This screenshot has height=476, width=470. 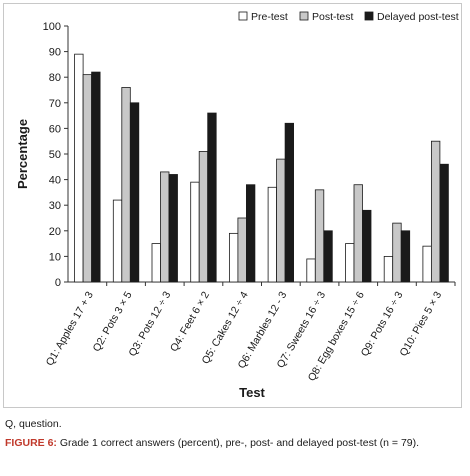 What do you see at coordinates (70, 328) in the screenshot?
I see `x-tick-label: Q1: Apples 17 + 3` at bounding box center [70, 328].